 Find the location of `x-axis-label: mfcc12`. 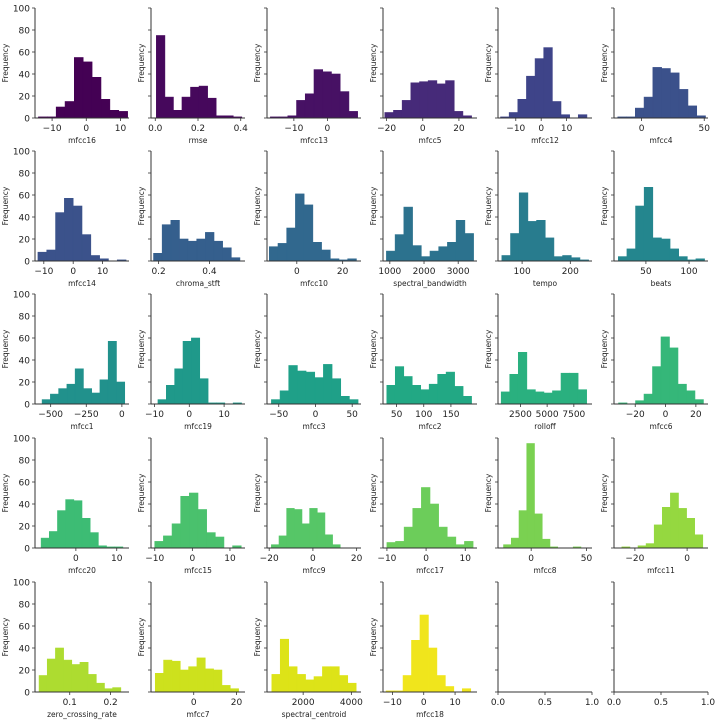

x-axis-label: mfcc12 is located at coordinates (545, 140).